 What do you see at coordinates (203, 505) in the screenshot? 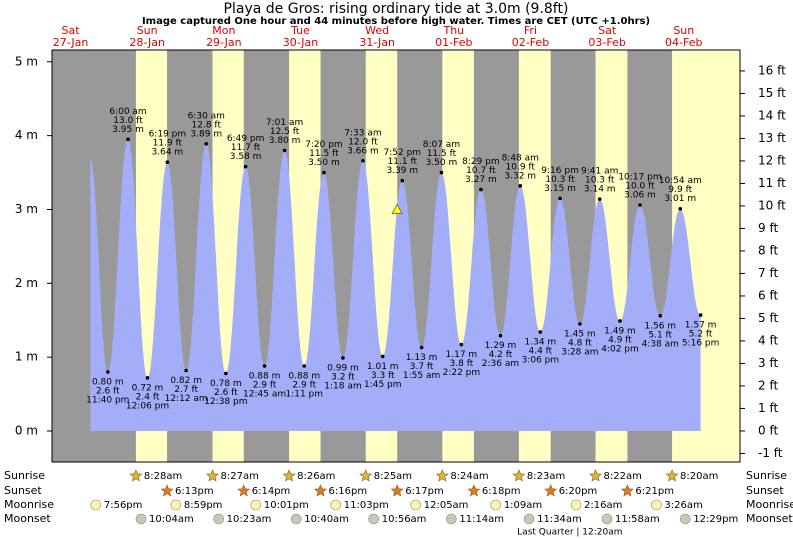
I see `moonrise-time: 8:59pm` at bounding box center [203, 505].